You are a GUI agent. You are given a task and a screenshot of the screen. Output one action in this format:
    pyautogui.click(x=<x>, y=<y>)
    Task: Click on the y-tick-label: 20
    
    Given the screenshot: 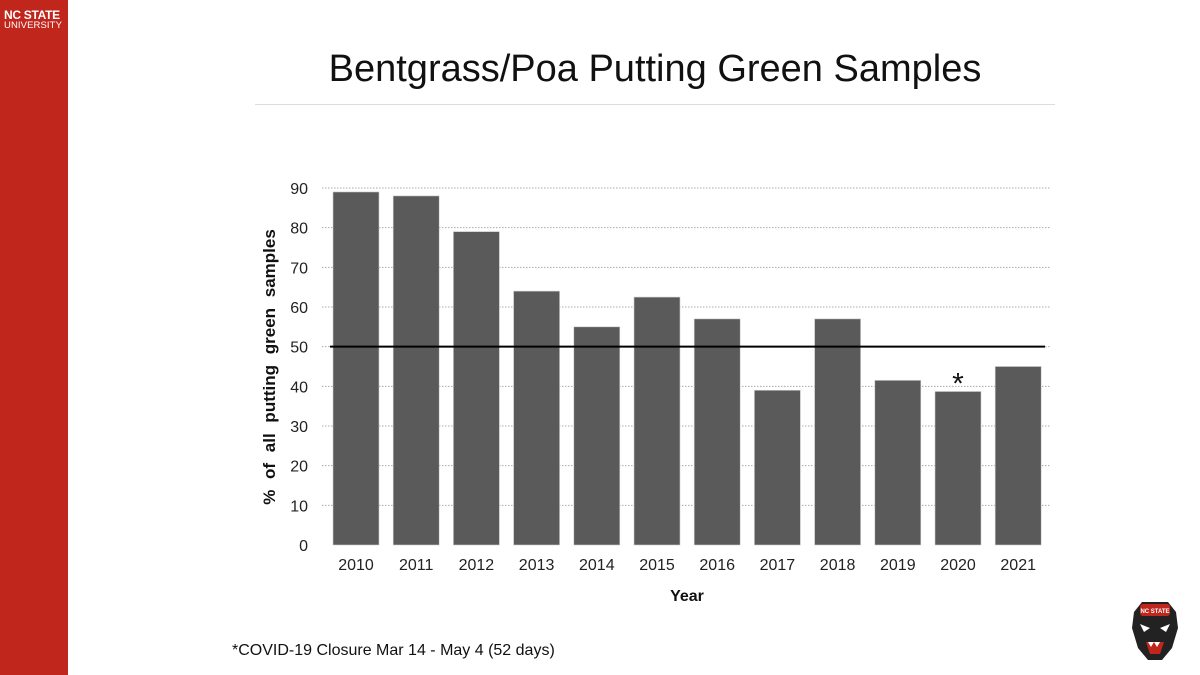 What is the action you would take?
    pyautogui.click(x=299, y=467)
    